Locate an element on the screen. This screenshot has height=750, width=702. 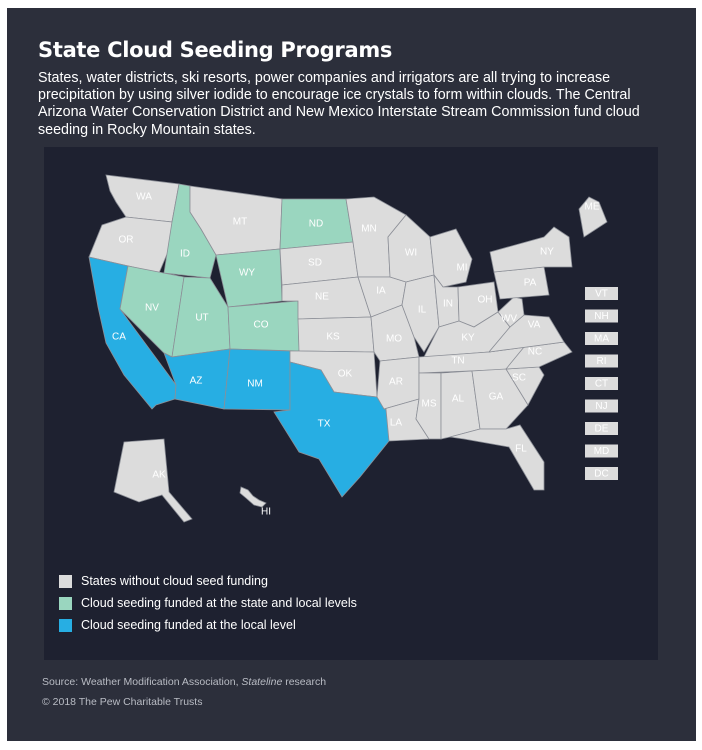
state-label-sc: SC is located at coordinates (519, 378).